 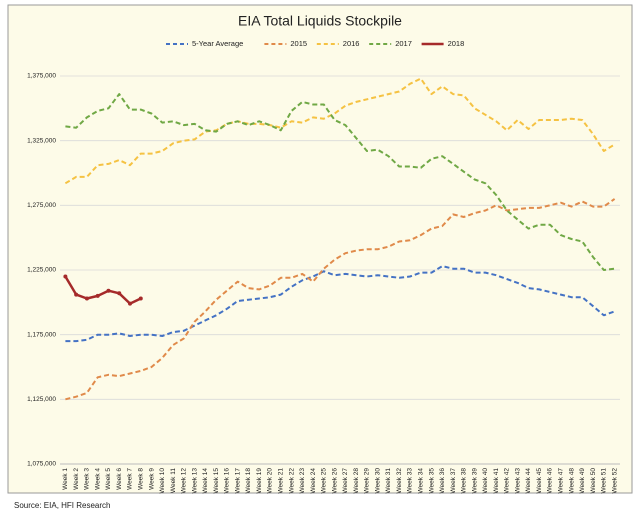 I want to click on x-tick-label: Week 13, so click(x=194, y=481).